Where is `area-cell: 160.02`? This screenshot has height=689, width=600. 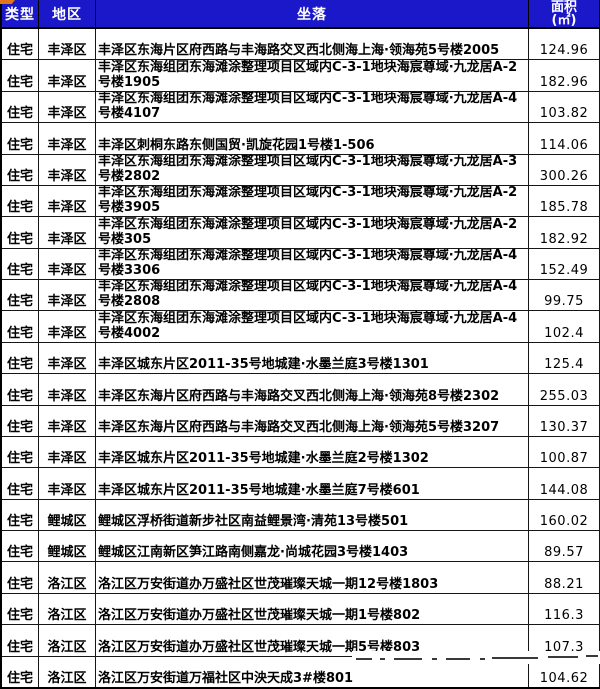 area-cell: 160.02 is located at coordinates (564, 514).